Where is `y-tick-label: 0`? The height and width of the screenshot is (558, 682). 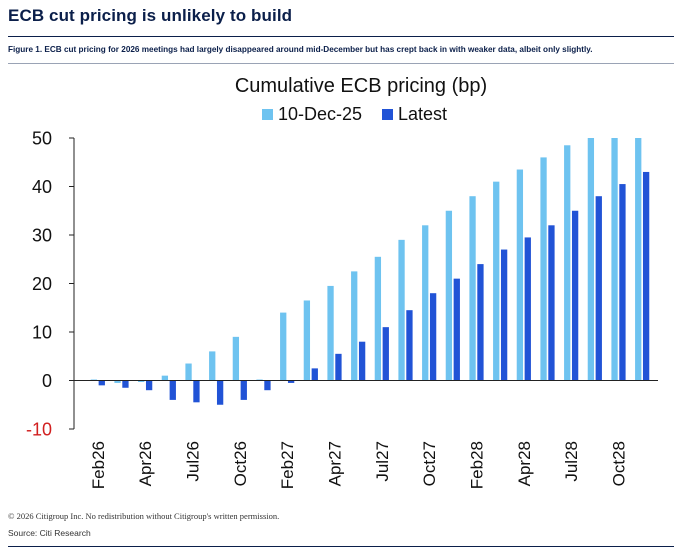
y-tick-label: 0 is located at coordinates (47, 381).